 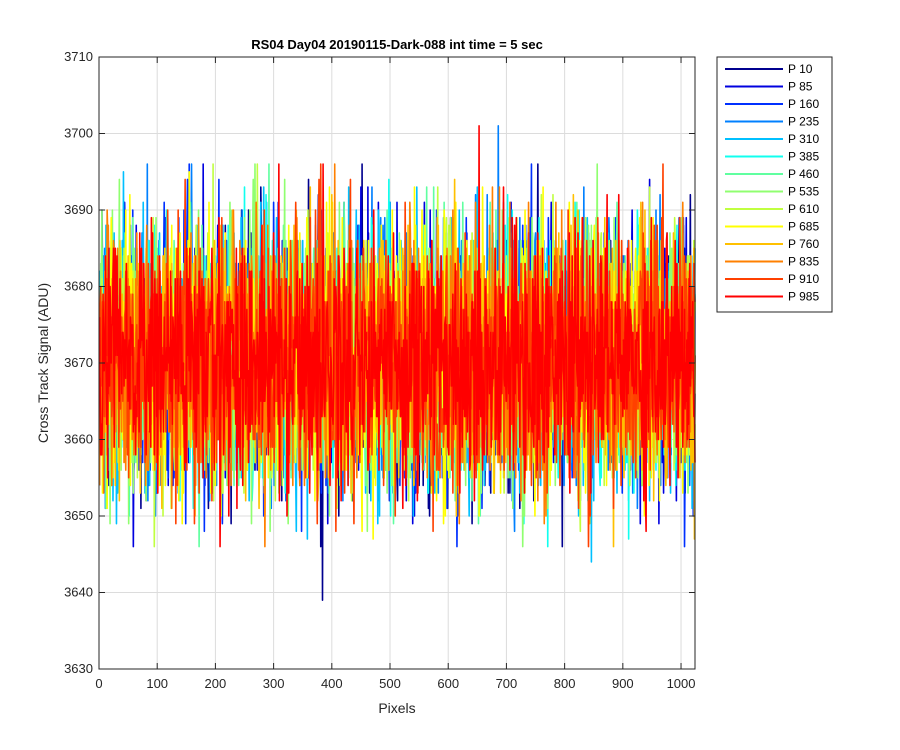 What do you see at coordinates (803, 297) in the screenshot?
I see `legend-label-p-985: P 985` at bounding box center [803, 297].